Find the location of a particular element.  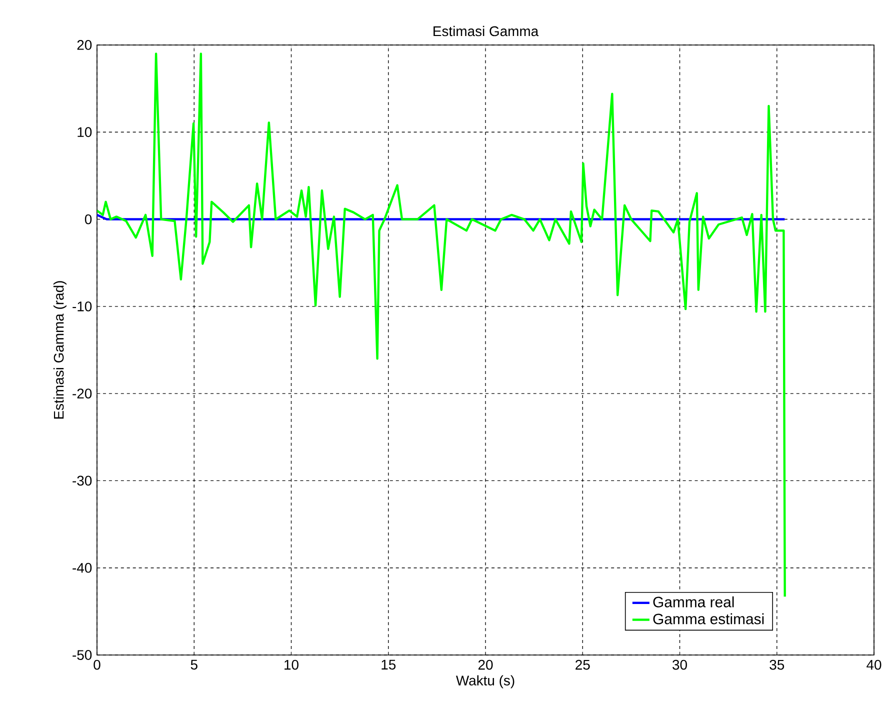

y-tick-label: -10 is located at coordinates (82, 306).